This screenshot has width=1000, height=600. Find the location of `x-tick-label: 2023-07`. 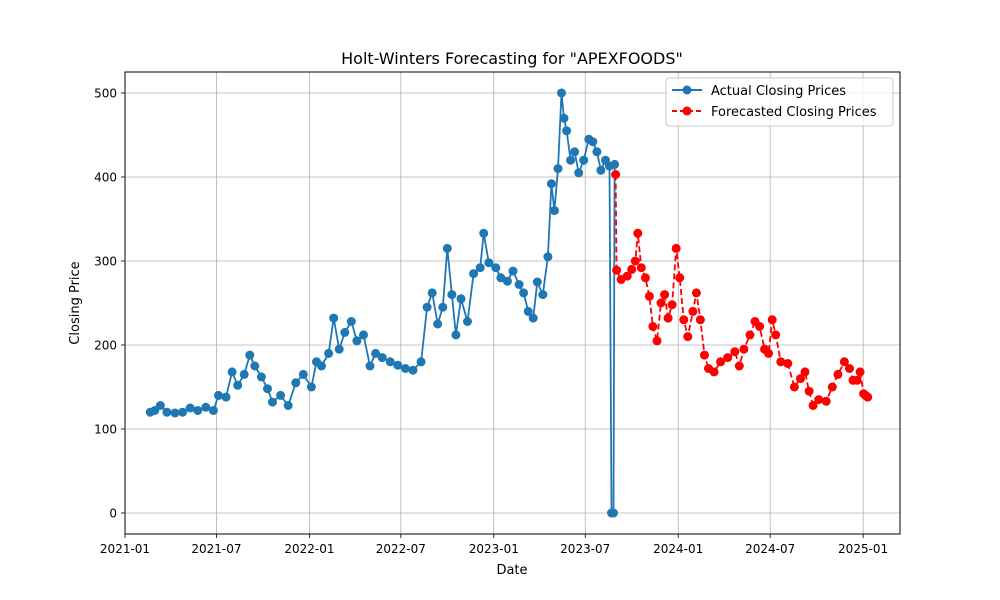

x-tick-label: 2023-07 is located at coordinates (585, 549).